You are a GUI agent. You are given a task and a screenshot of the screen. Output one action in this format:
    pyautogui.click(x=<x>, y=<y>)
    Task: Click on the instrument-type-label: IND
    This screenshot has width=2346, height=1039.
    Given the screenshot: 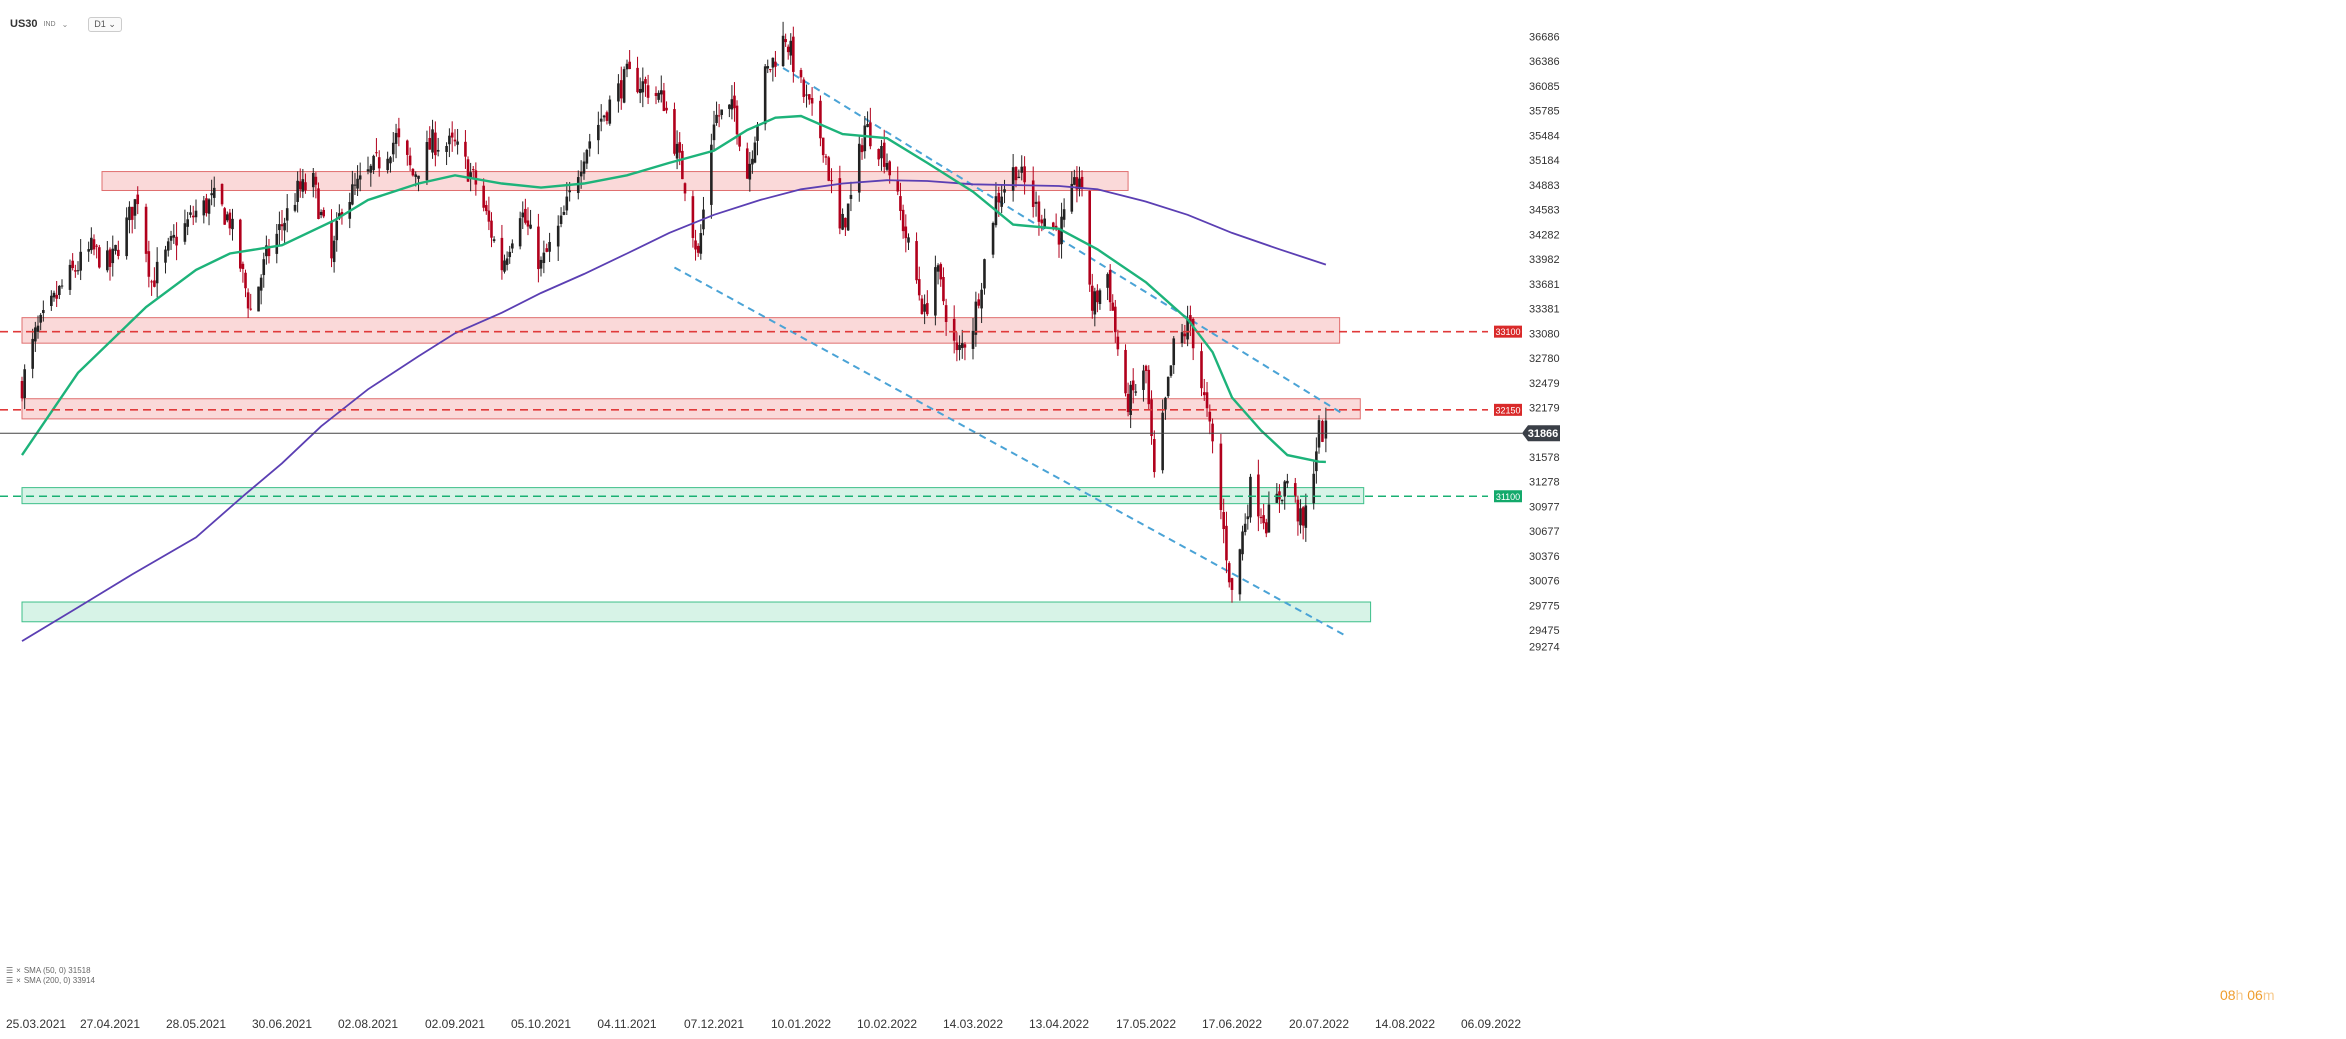 What is the action you would take?
    pyautogui.click(x=49, y=24)
    